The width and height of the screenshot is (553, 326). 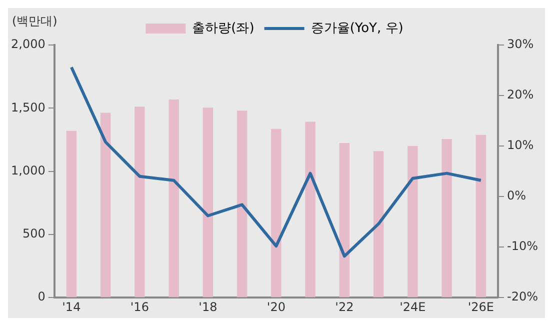 What do you see at coordinates (223, 28) in the screenshot?
I see `legend-label: 출하량(좌)` at bounding box center [223, 28].